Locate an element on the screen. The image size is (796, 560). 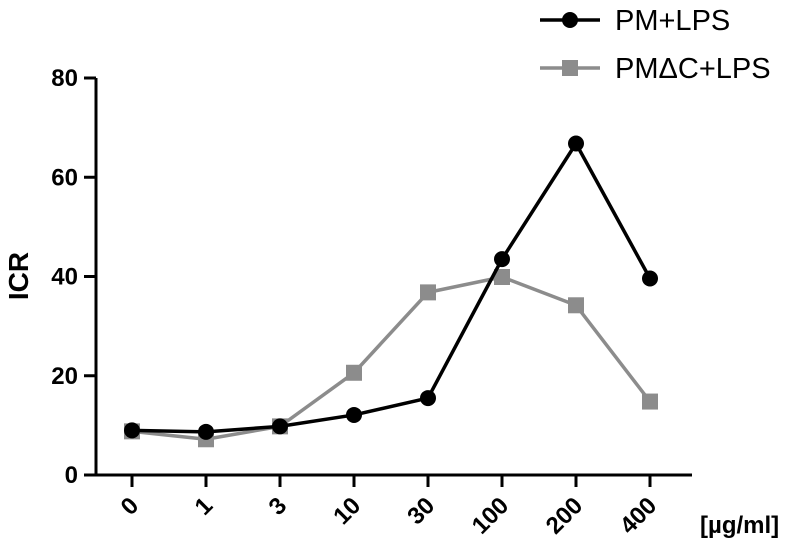
legend-item: PMΔC+LPS is located at coordinates (655, 69).